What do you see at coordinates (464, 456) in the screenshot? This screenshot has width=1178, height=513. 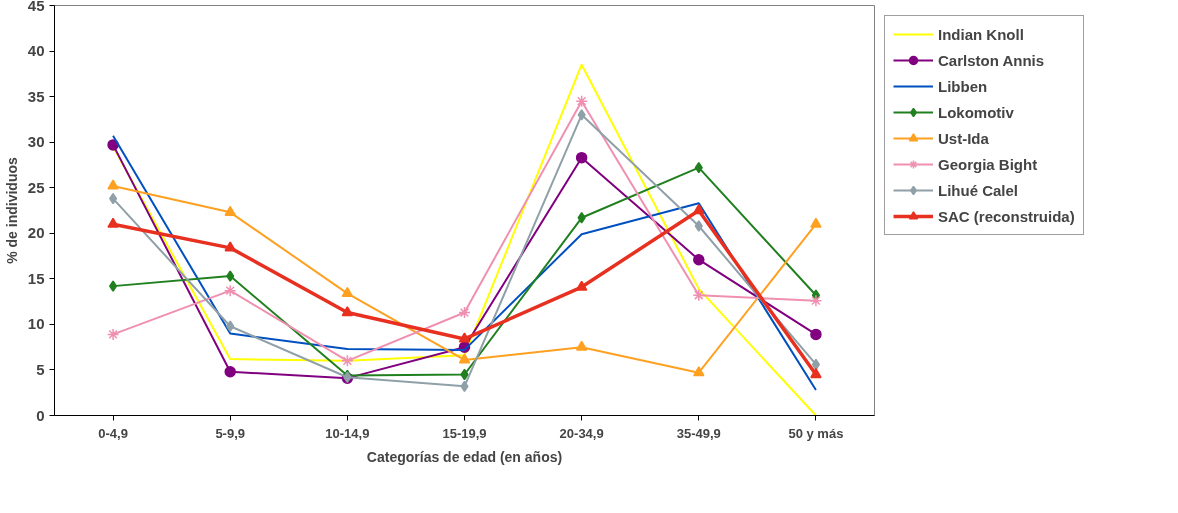 I see `x-axis-title: Categorías de edad (en años)` at bounding box center [464, 456].